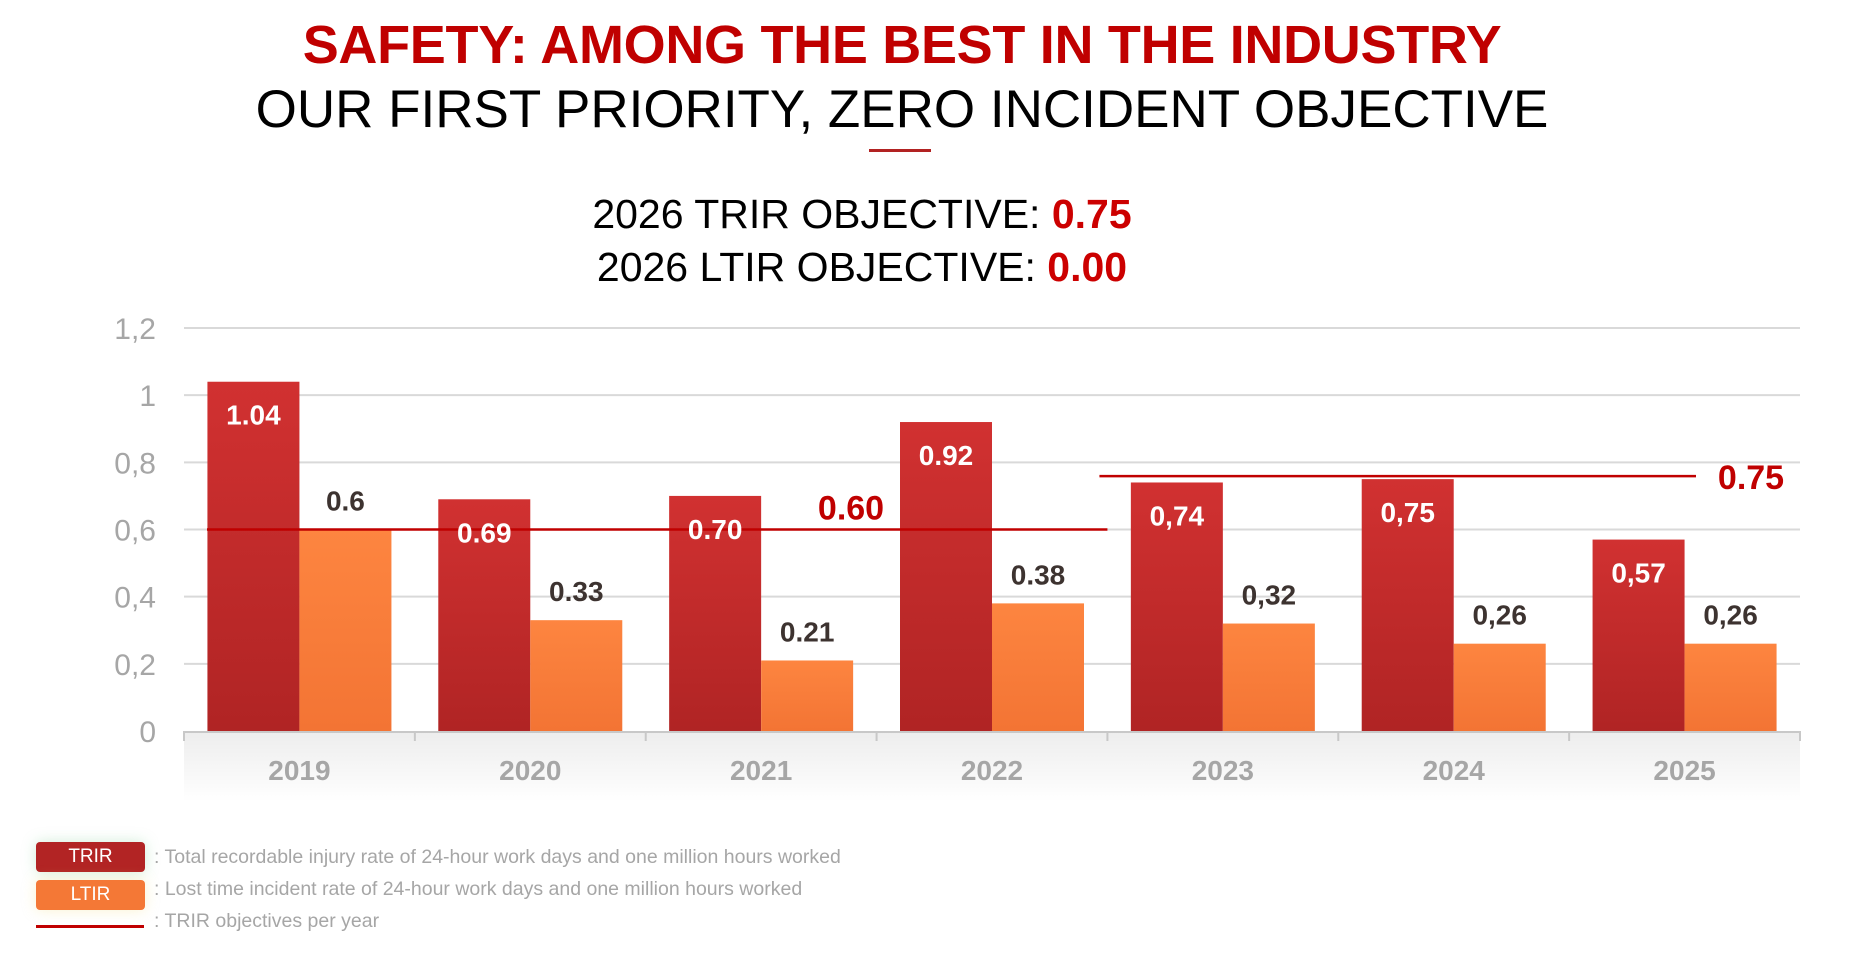 The image size is (1860, 966). What do you see at coordinates (1087, 267) in the screenshot?
I see `ltir-objective-value: 0.00` at bounding box center [1087, 267].